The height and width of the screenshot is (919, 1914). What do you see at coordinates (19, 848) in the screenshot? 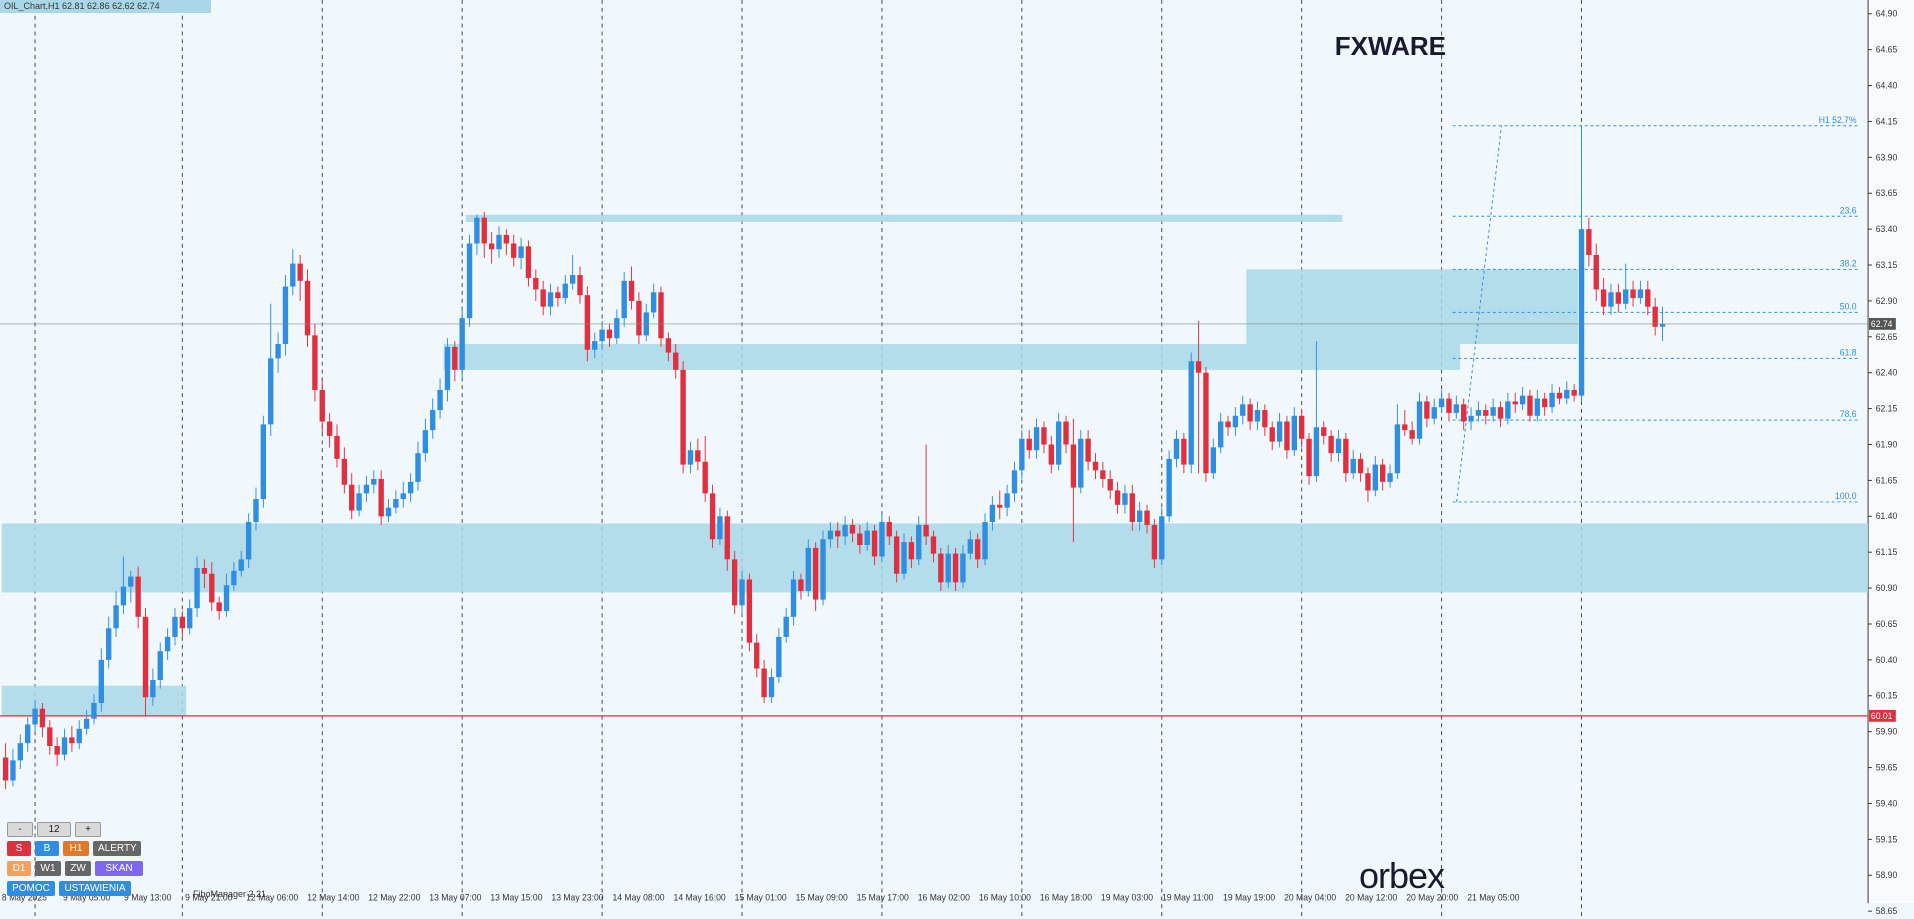
I see `sell-button: S` at bounding box center [19, 848].